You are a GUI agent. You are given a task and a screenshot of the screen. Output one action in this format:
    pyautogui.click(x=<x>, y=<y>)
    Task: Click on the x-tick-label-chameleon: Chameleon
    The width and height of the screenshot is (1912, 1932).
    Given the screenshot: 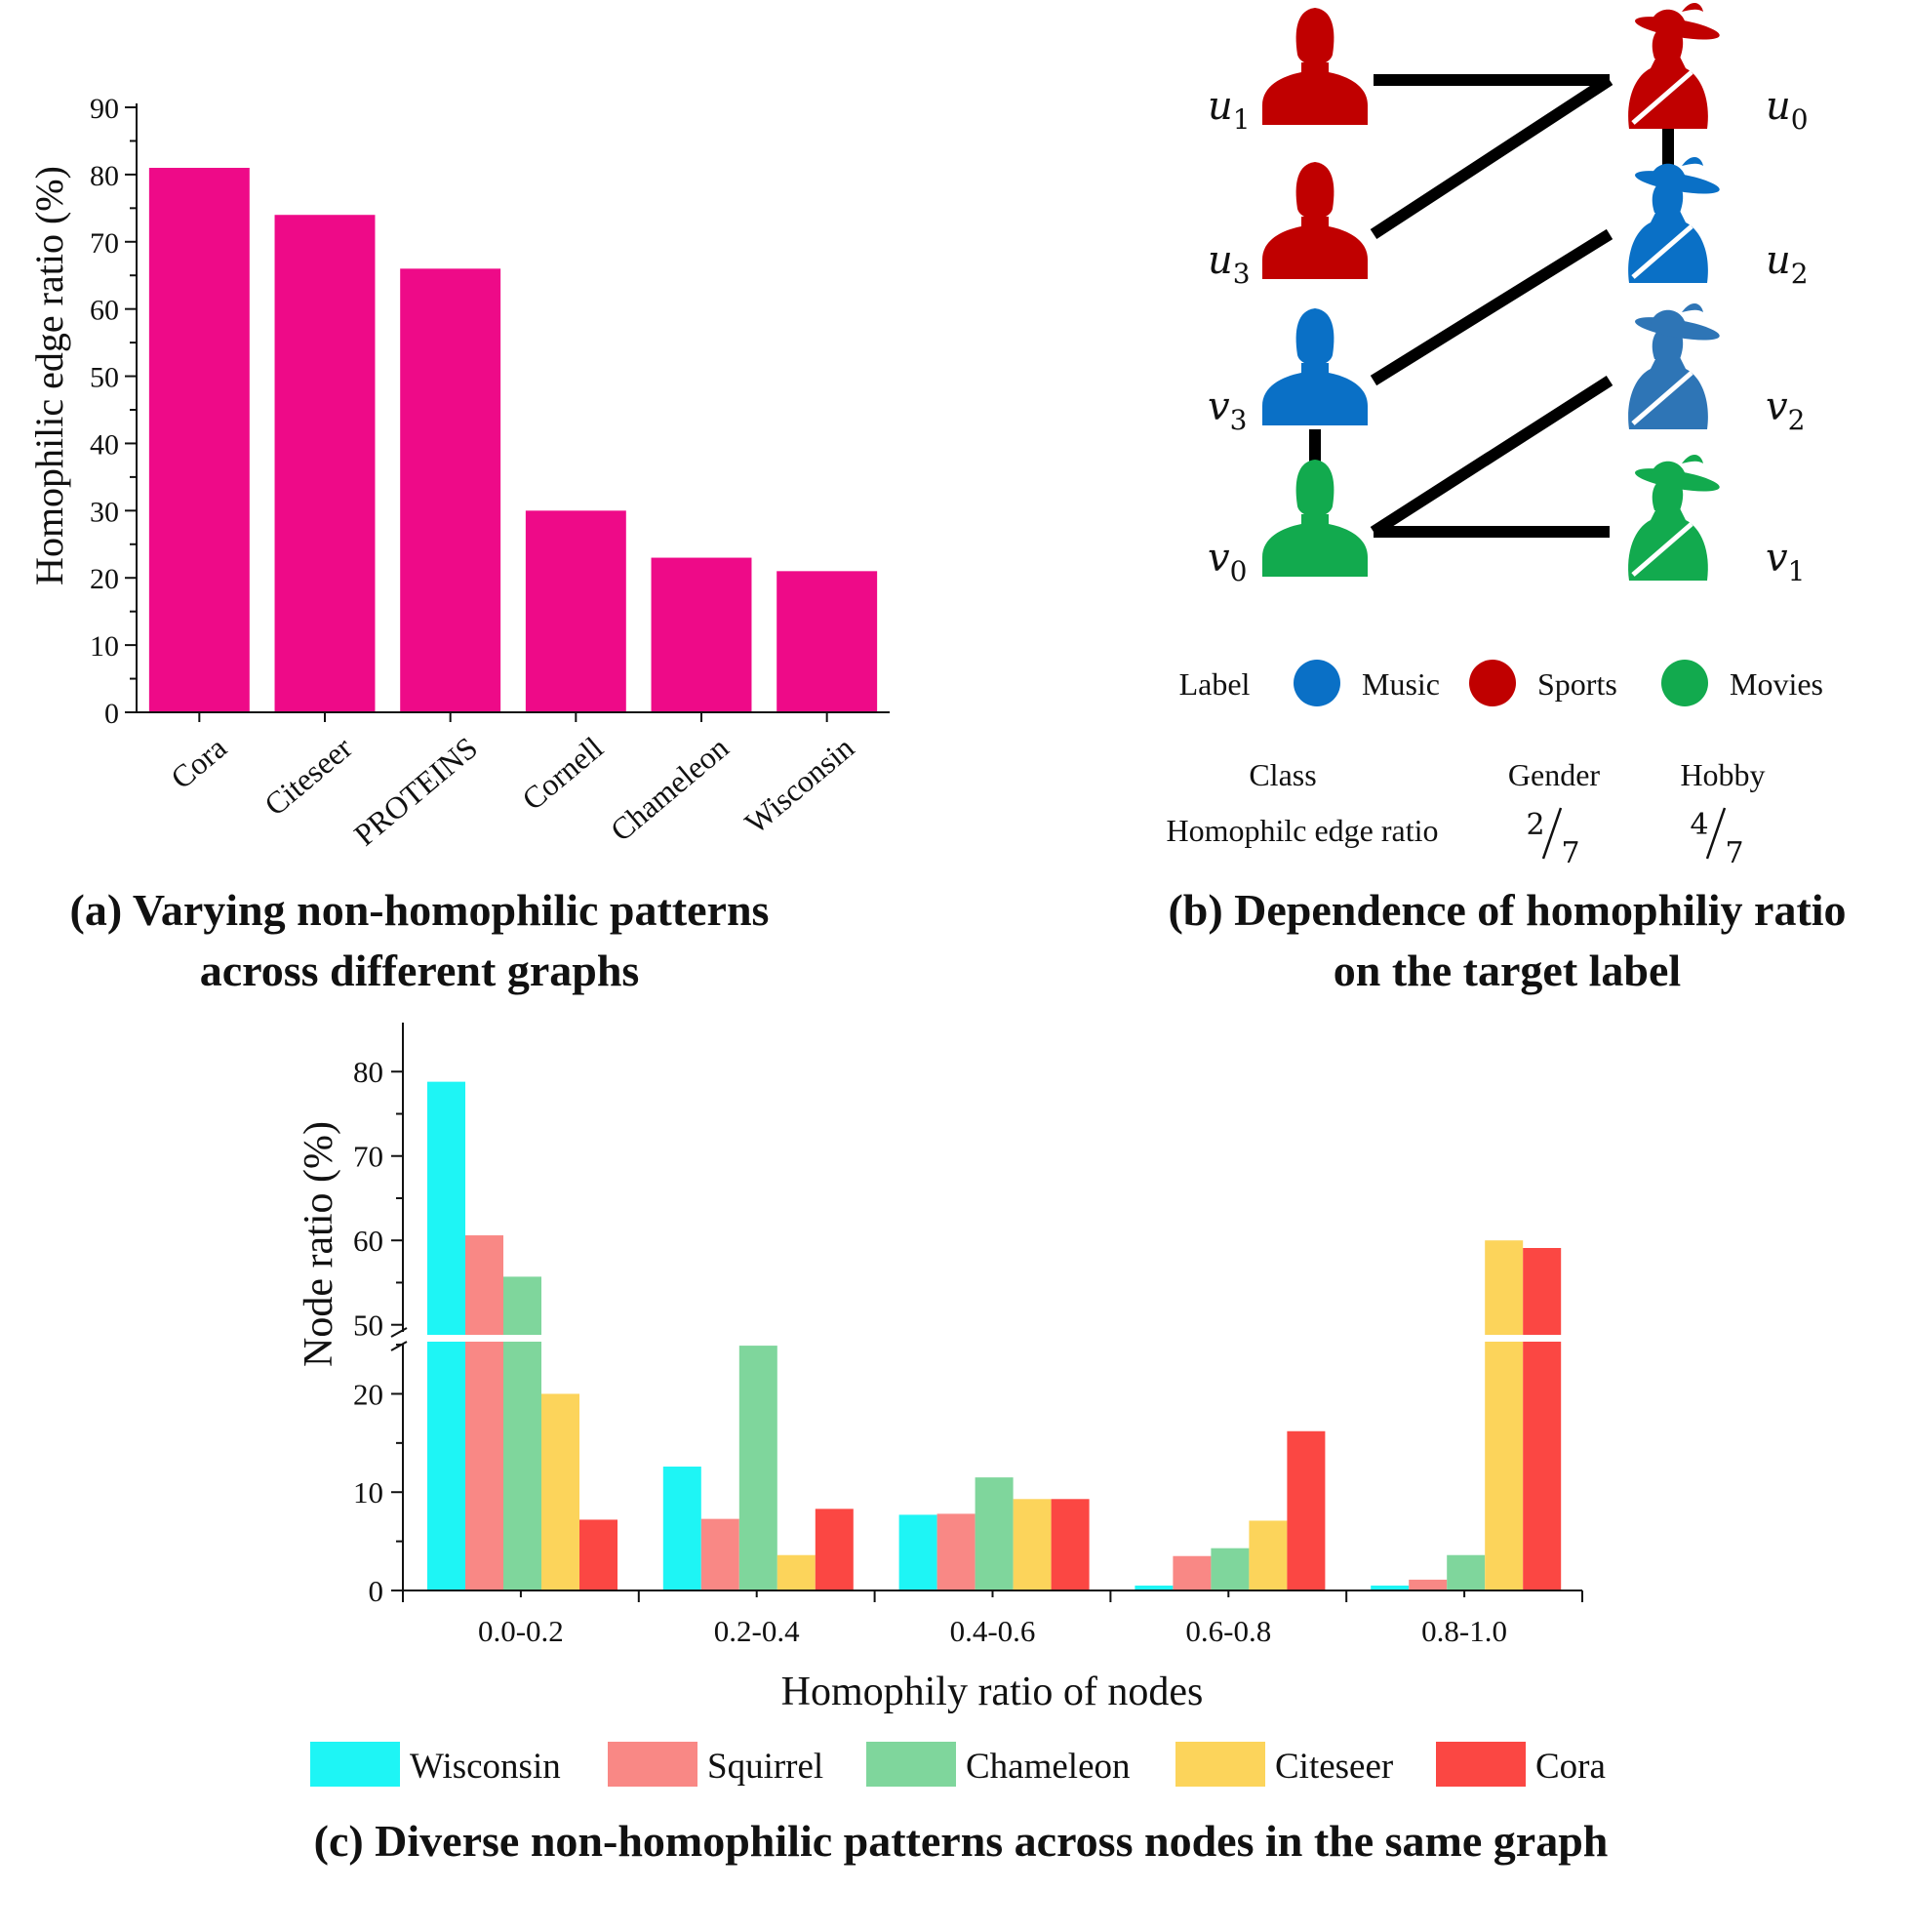 What is the action you would take?
    pyautogui.click(x=670, y=789)
    